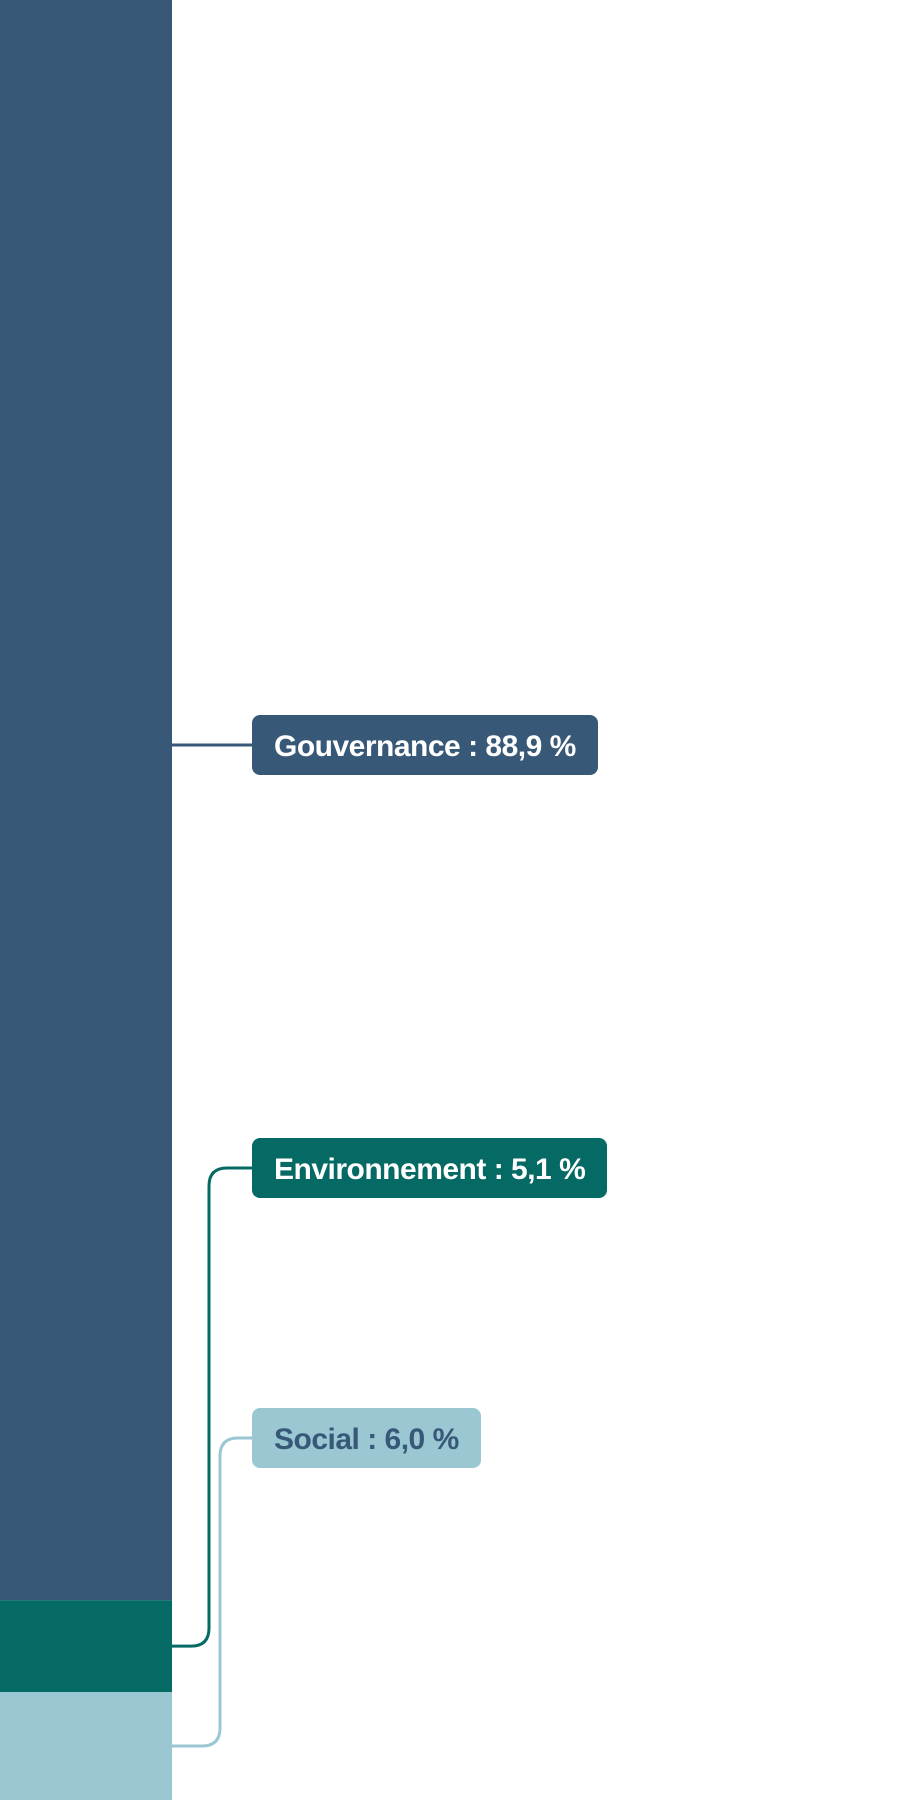  I want to click on connector-environnement, so click(212, 1407).